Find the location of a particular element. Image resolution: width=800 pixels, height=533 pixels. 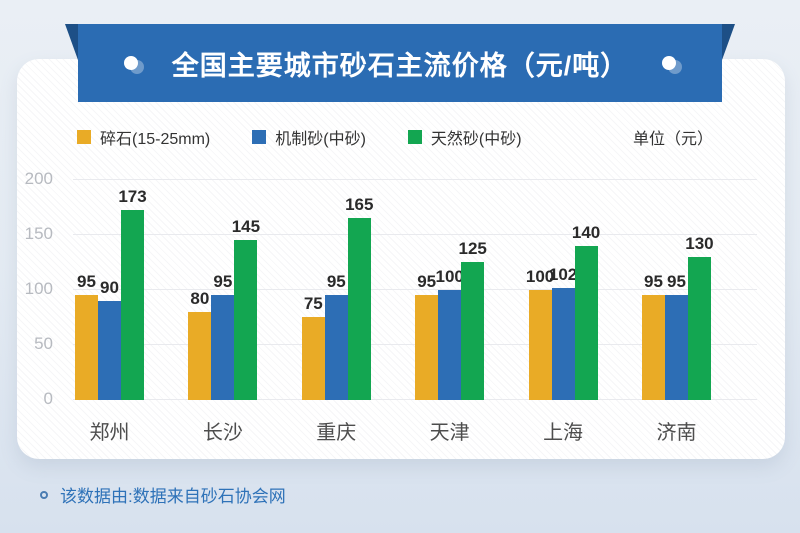

banner-fold-right is located at coordinates (728, 42).